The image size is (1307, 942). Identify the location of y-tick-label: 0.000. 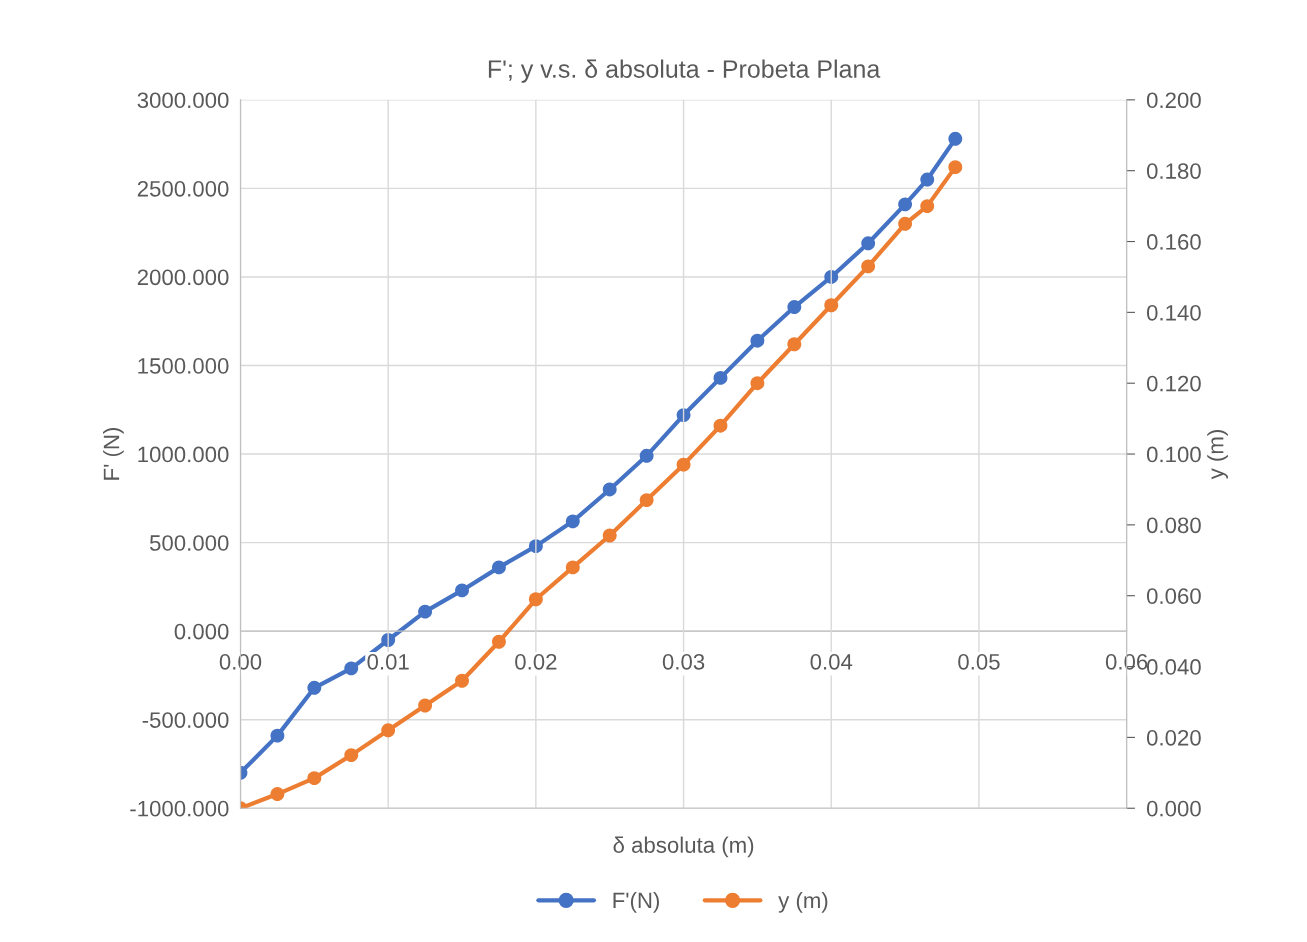
(201, 631).